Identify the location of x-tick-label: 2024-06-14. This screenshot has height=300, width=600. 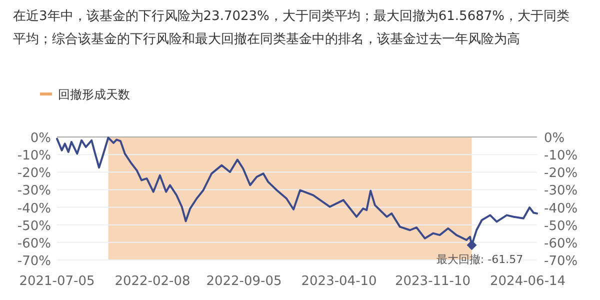
(528, 281).